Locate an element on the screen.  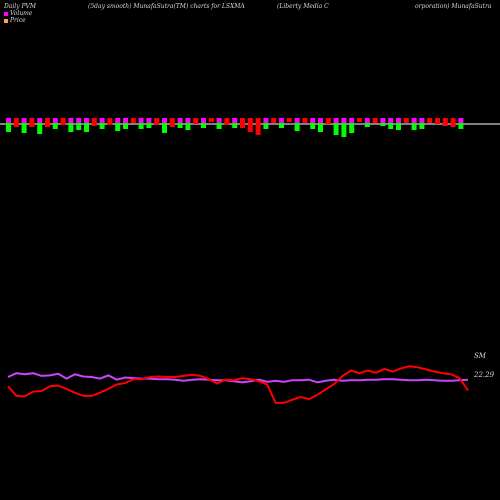
legend-price-label: Price is located at coordinates (18, 20).